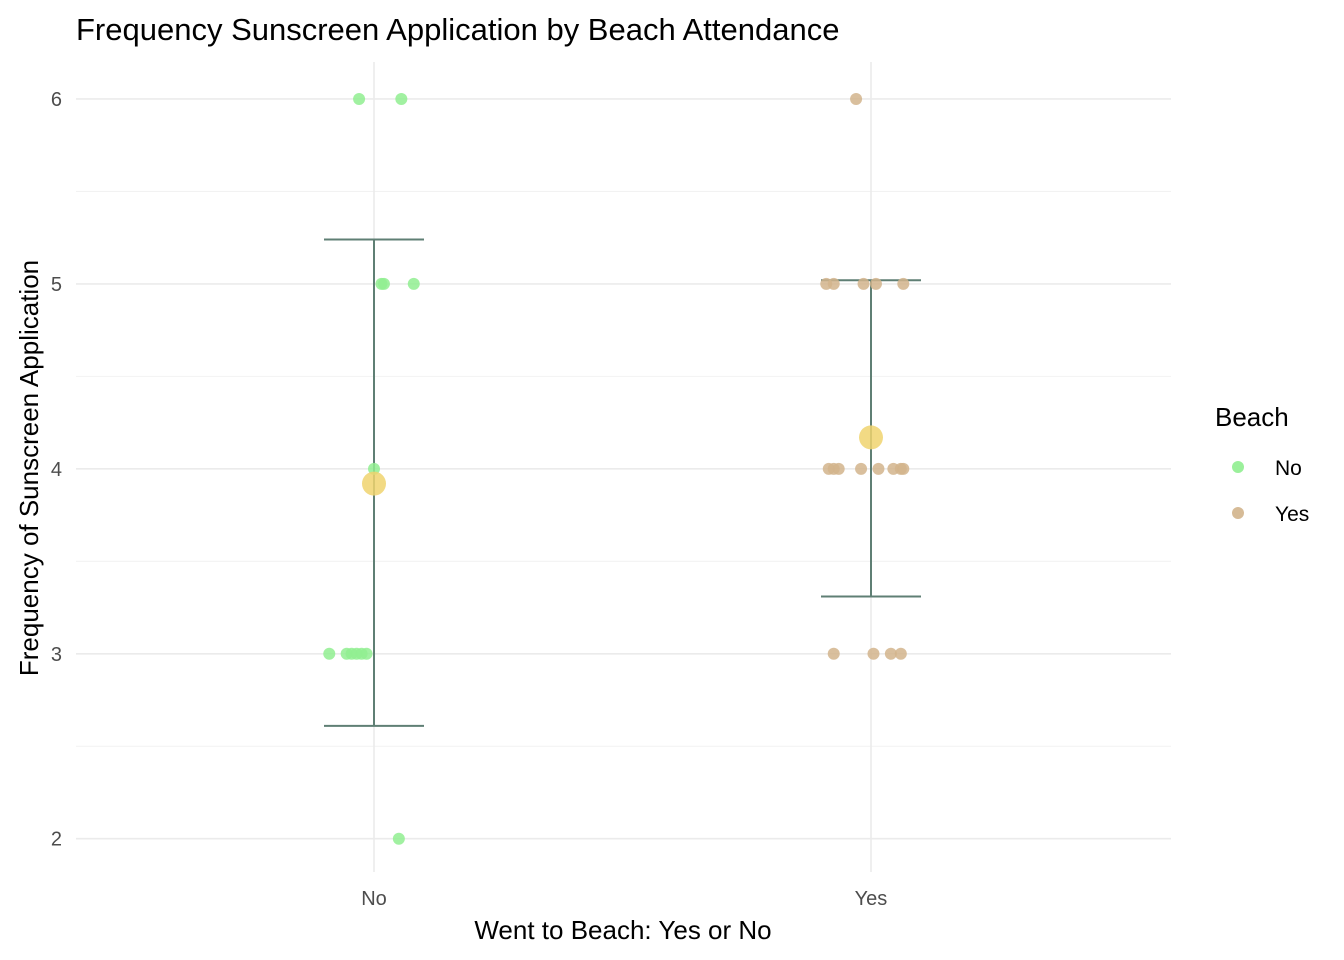 This screenshot has height=960, width=1344. I want to click on legend-label-yes: Yes, so click(1292, 514).